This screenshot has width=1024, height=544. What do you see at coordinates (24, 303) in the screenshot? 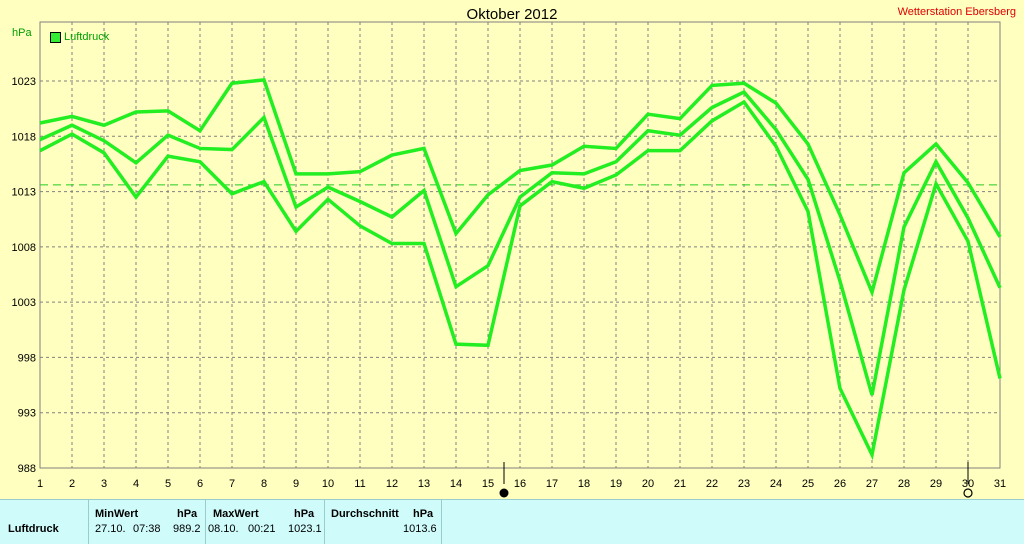
I see `y-tick-label: 1003` at bounding box center [24, 303].